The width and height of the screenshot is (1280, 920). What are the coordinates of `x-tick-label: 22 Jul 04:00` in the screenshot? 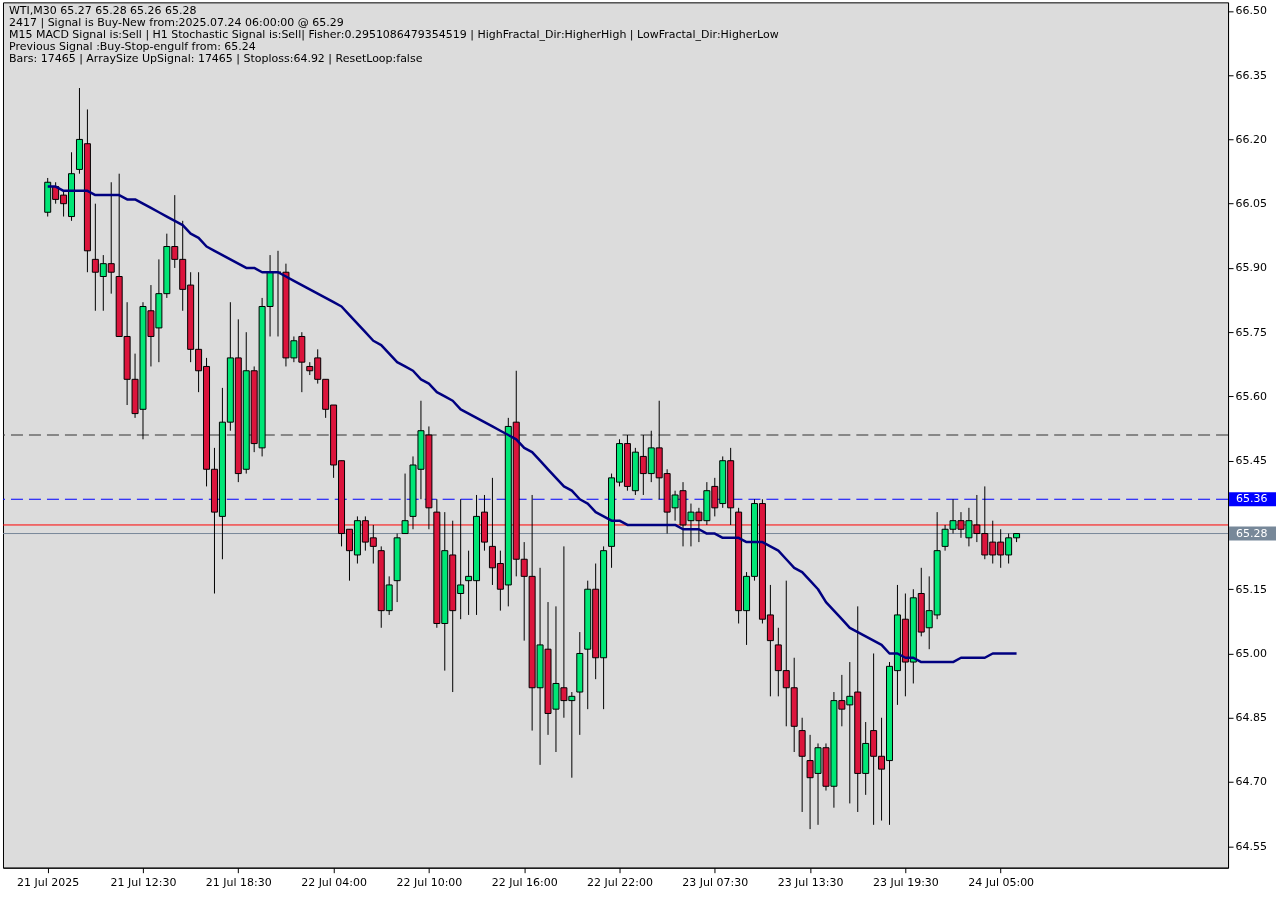 It's located at (334, 883).